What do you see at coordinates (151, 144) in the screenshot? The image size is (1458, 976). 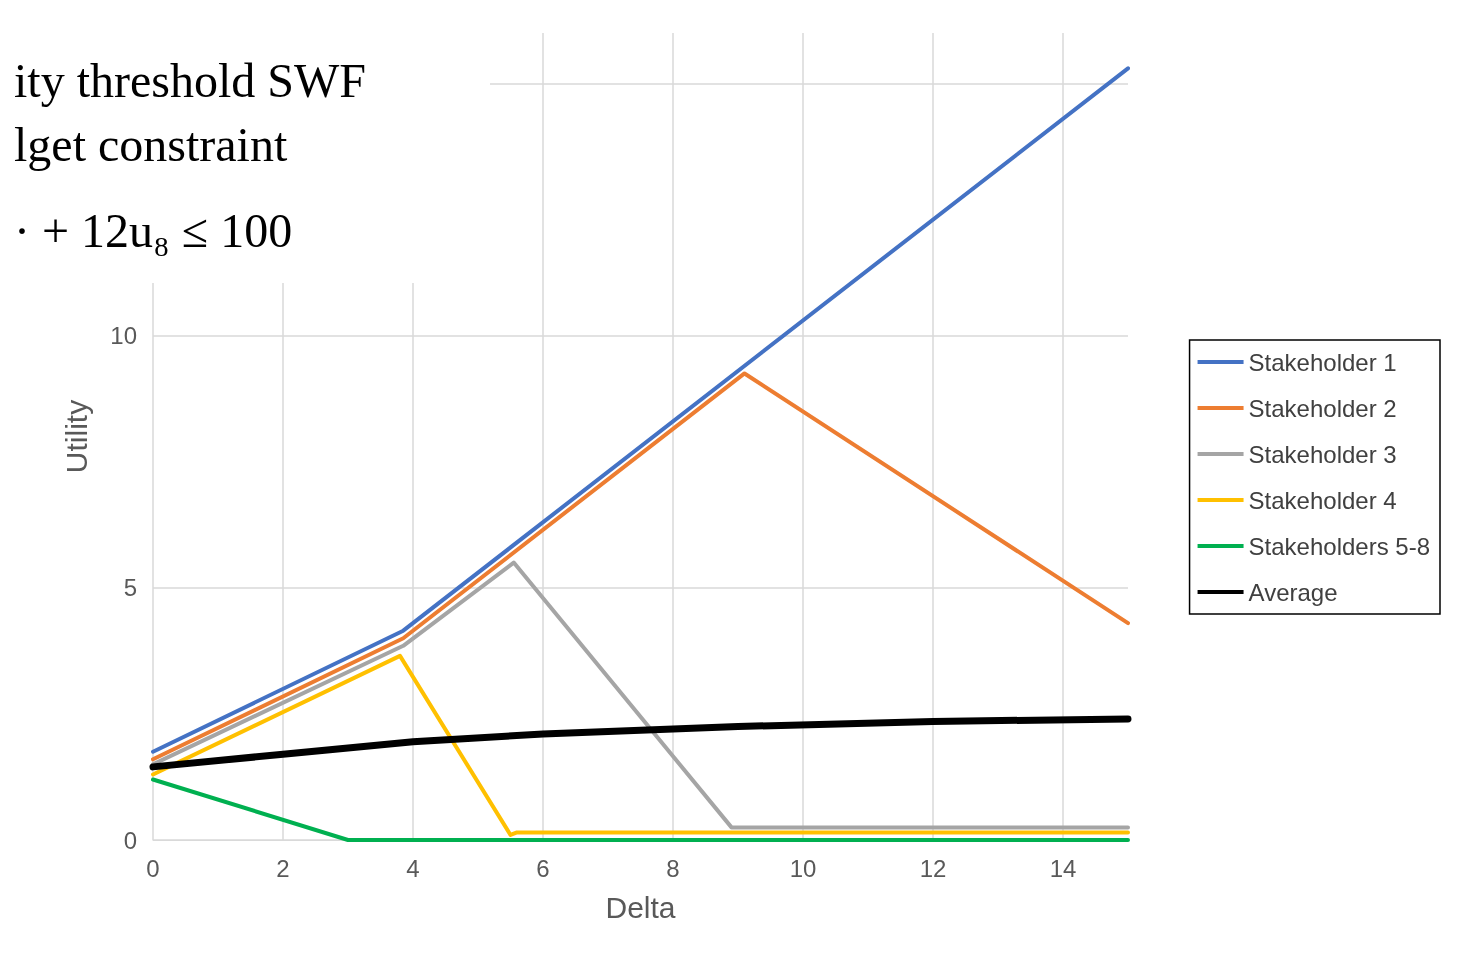 I see `annotation: lget constraint` at bounding box center [151, 144].